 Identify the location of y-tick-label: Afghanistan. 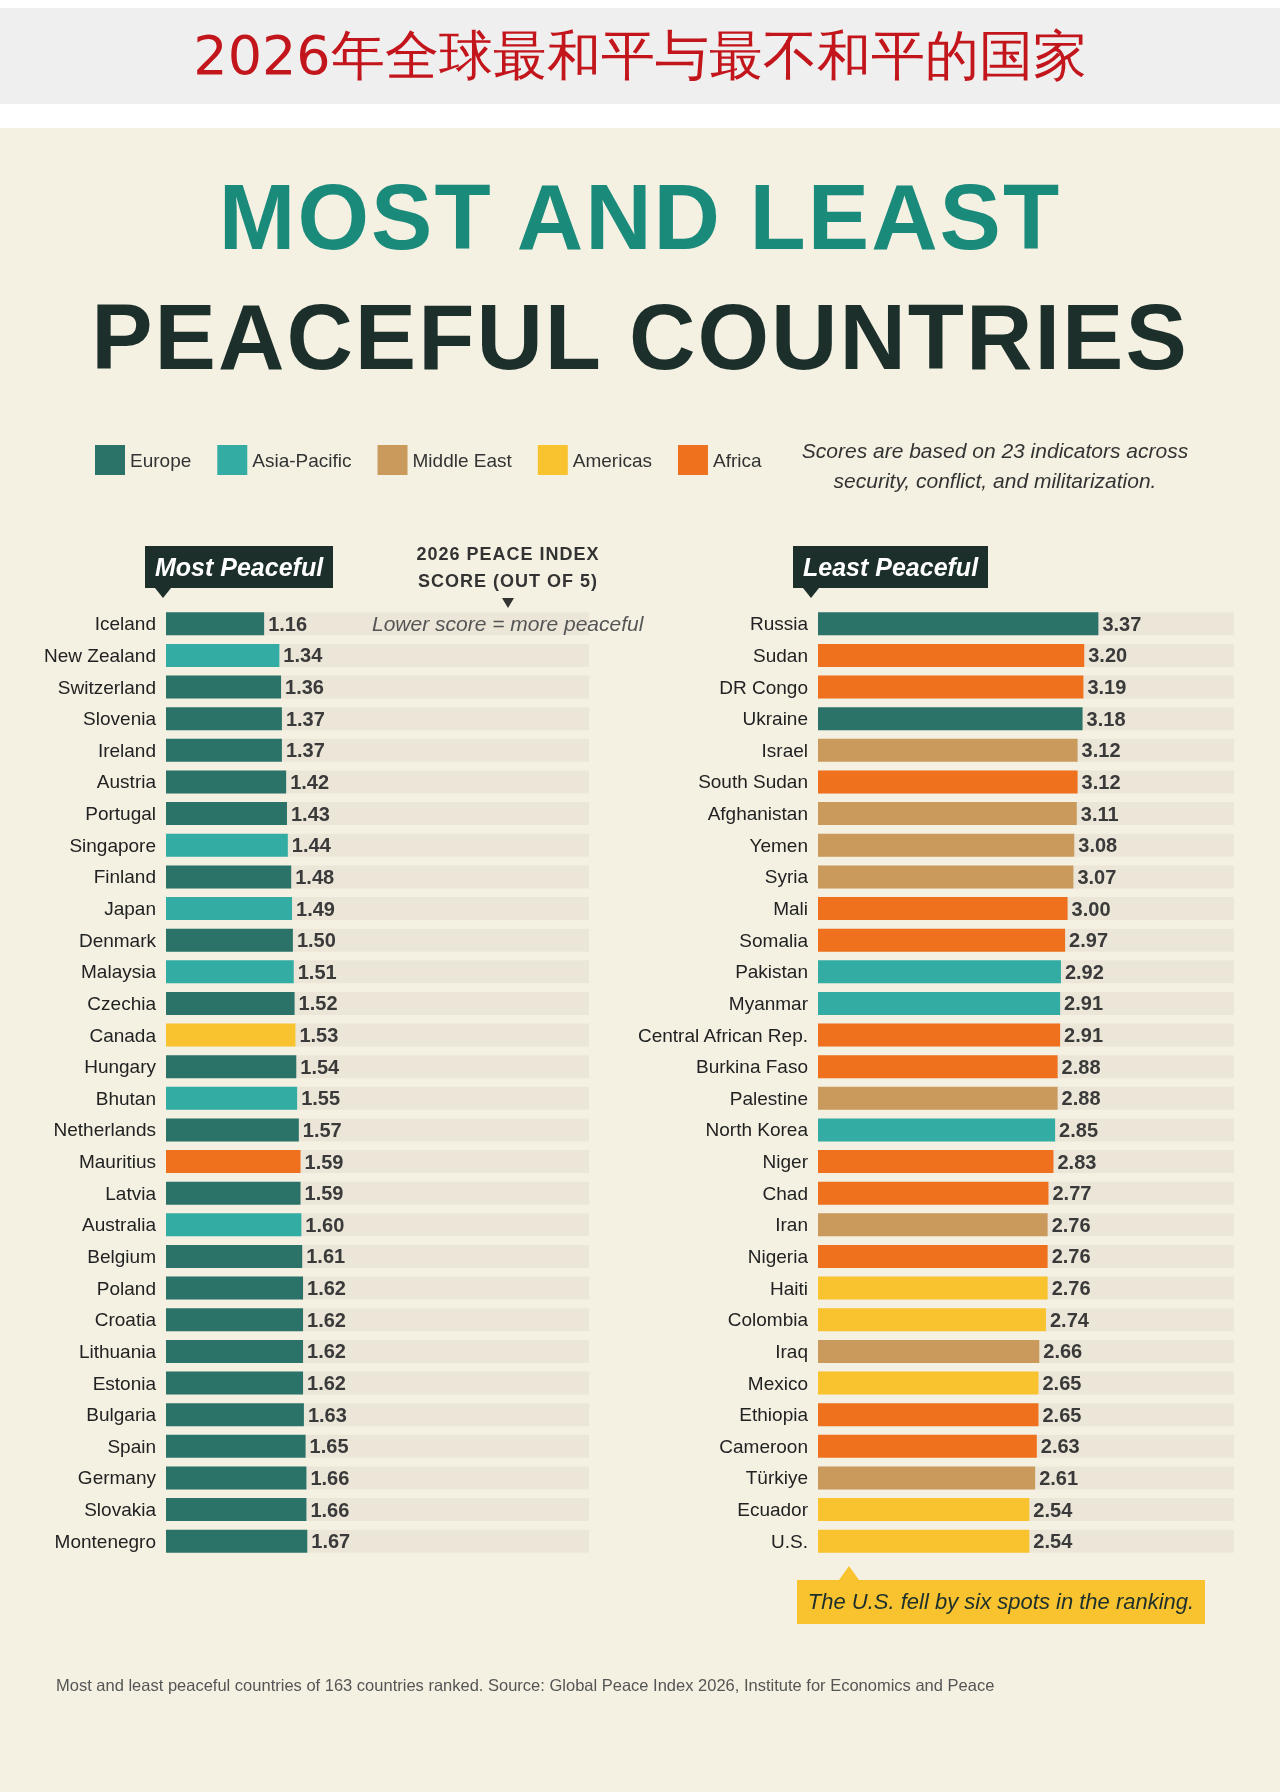
(757, 814).